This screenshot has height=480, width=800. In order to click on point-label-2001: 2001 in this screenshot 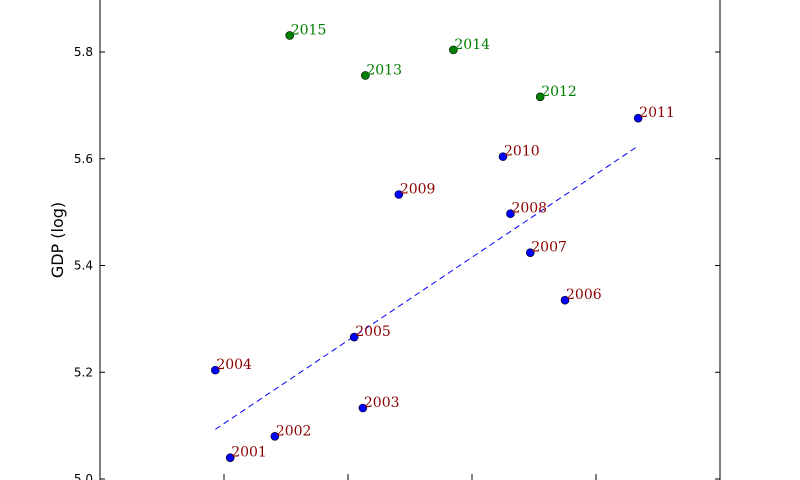, I will do `click(249, 453)`.